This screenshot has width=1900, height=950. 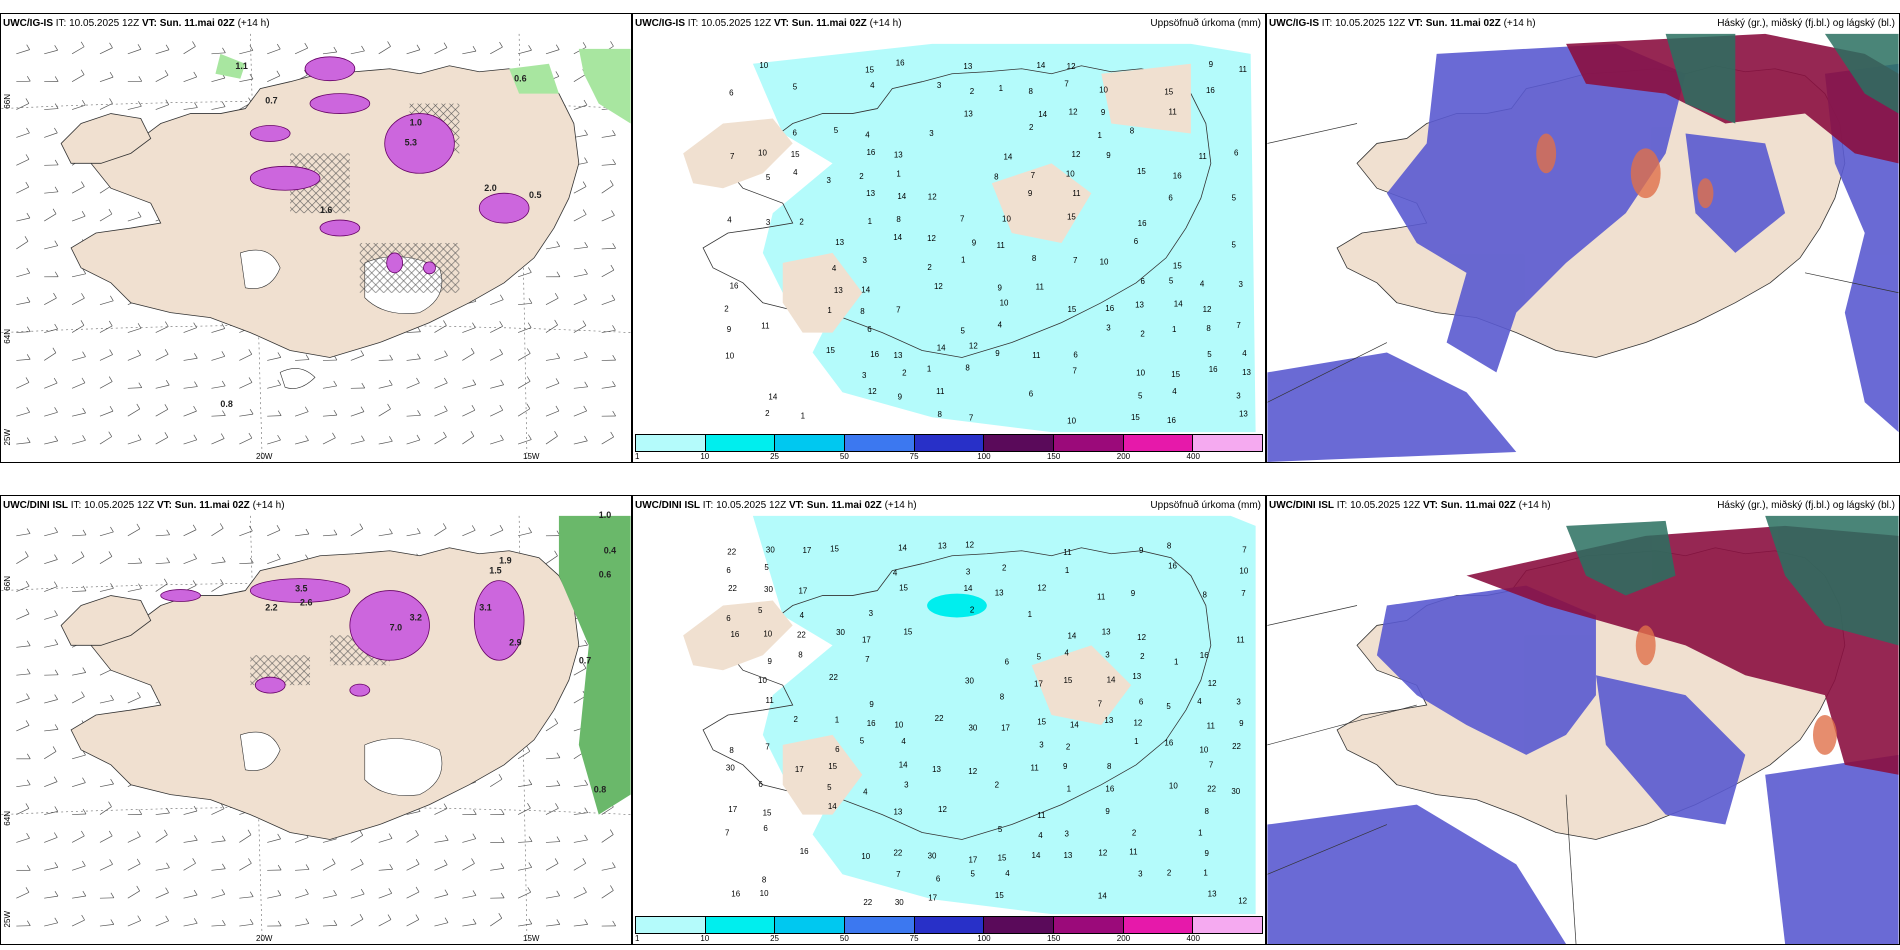 I want to click on precip-value-label: 15, so click(x=1135, y=417).